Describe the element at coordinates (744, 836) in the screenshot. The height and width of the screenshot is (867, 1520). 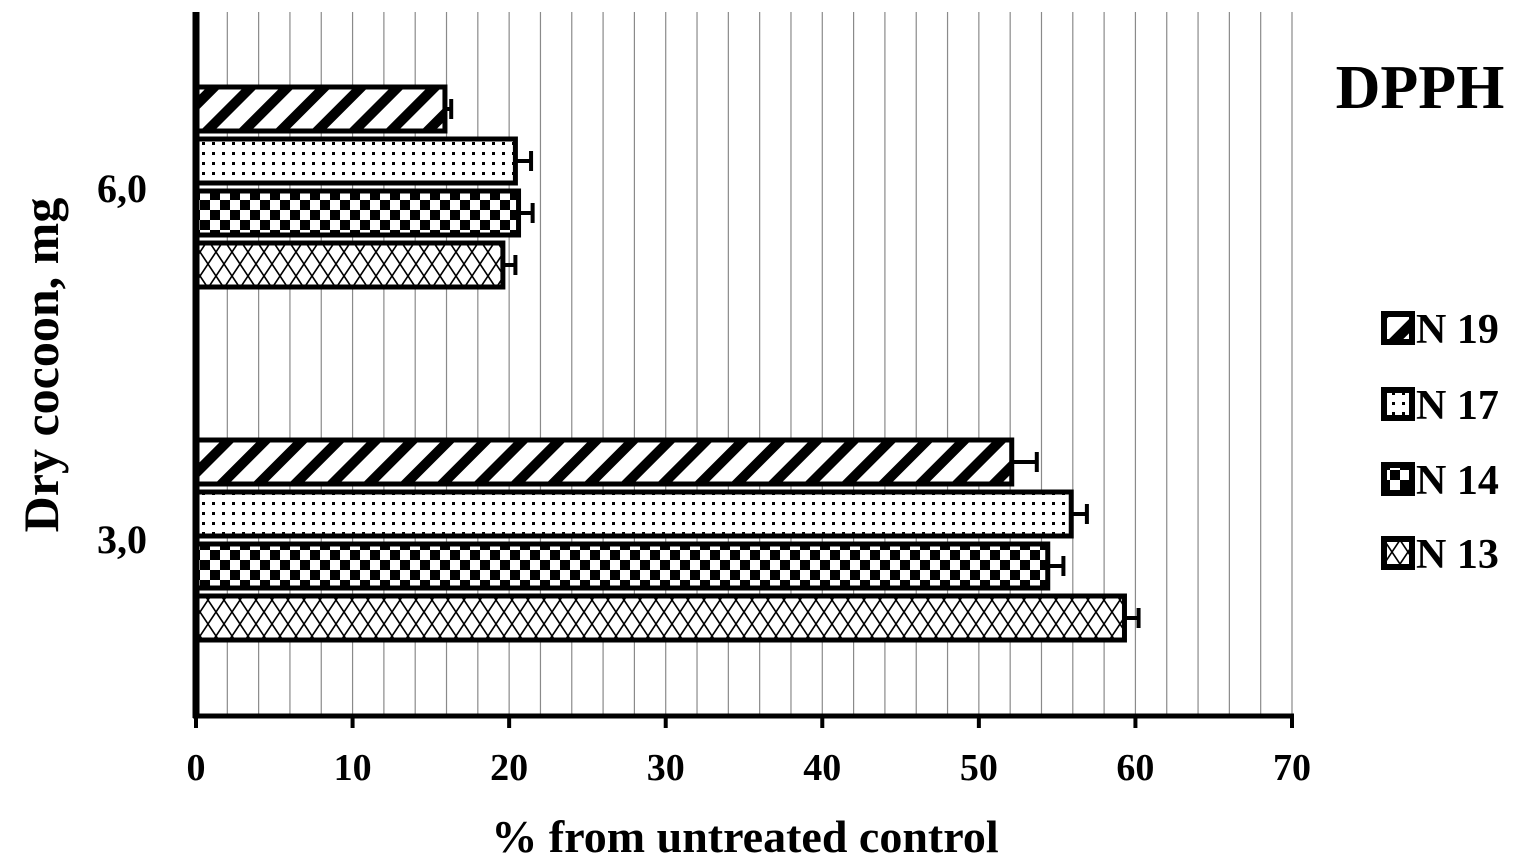
I see `x-axis-title: % from untreated control` at that location.